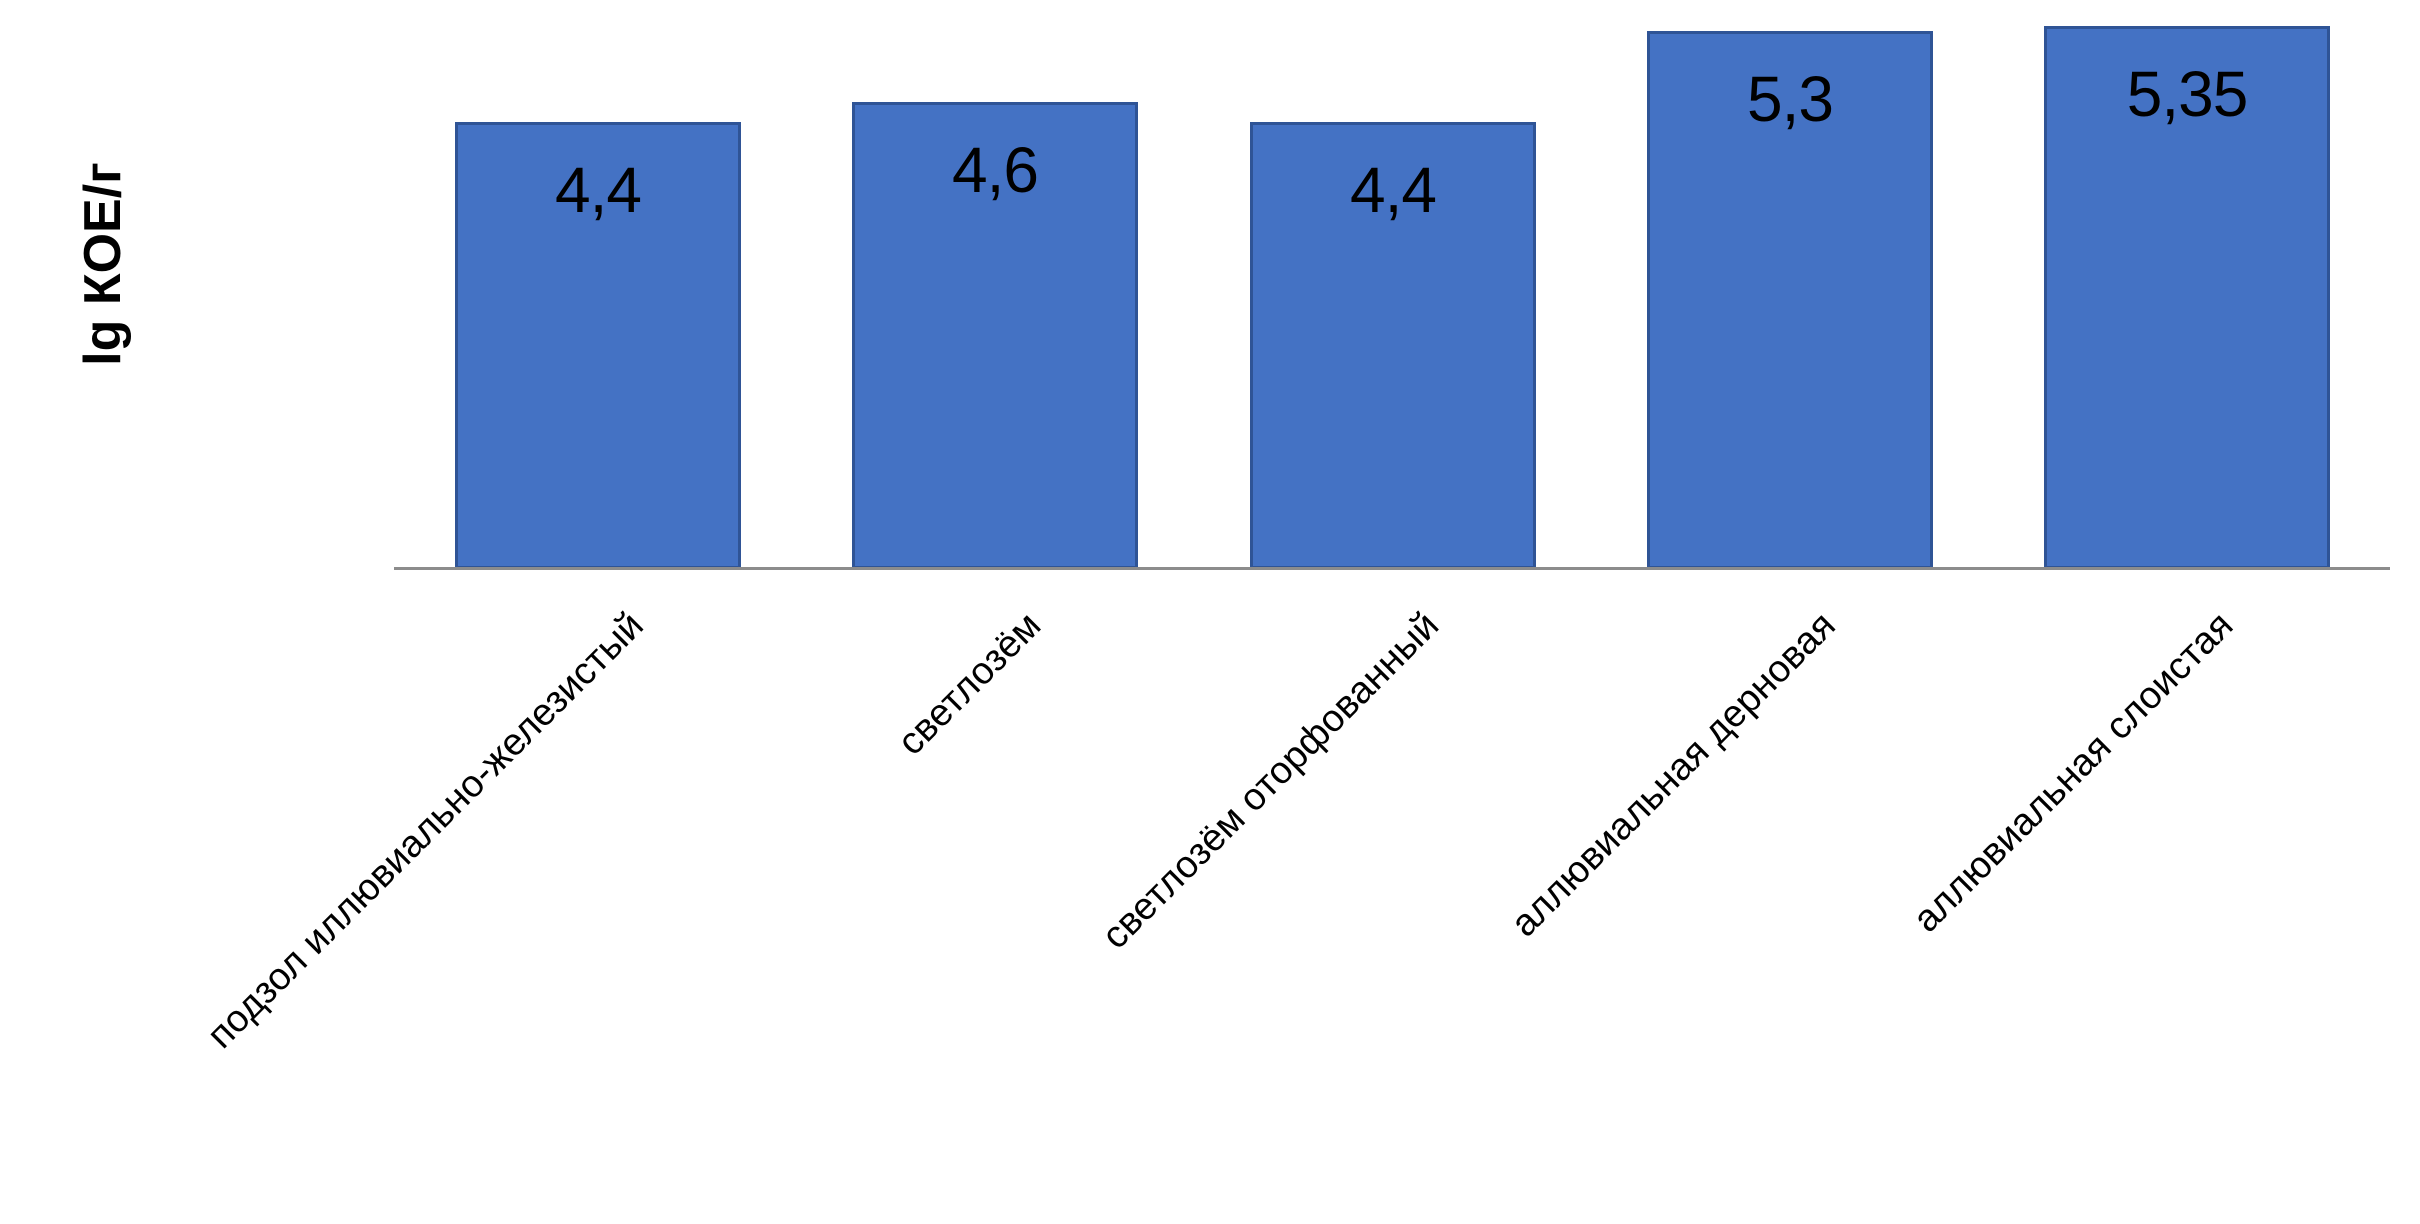 The image size is (2420, 1224). Describe the element at coordinates (969, 684) in the screenshot. I see `category-label: светлозём` at that location.